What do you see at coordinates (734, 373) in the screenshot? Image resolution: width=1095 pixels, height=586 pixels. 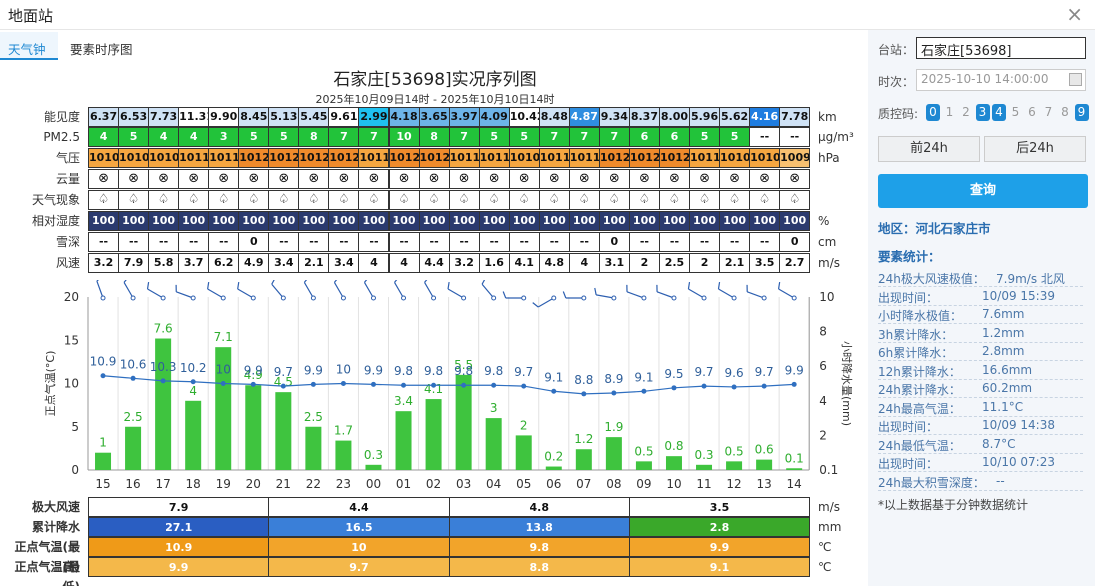 I see `temp-point-label: 9.6` at bounding box center [734, 373].